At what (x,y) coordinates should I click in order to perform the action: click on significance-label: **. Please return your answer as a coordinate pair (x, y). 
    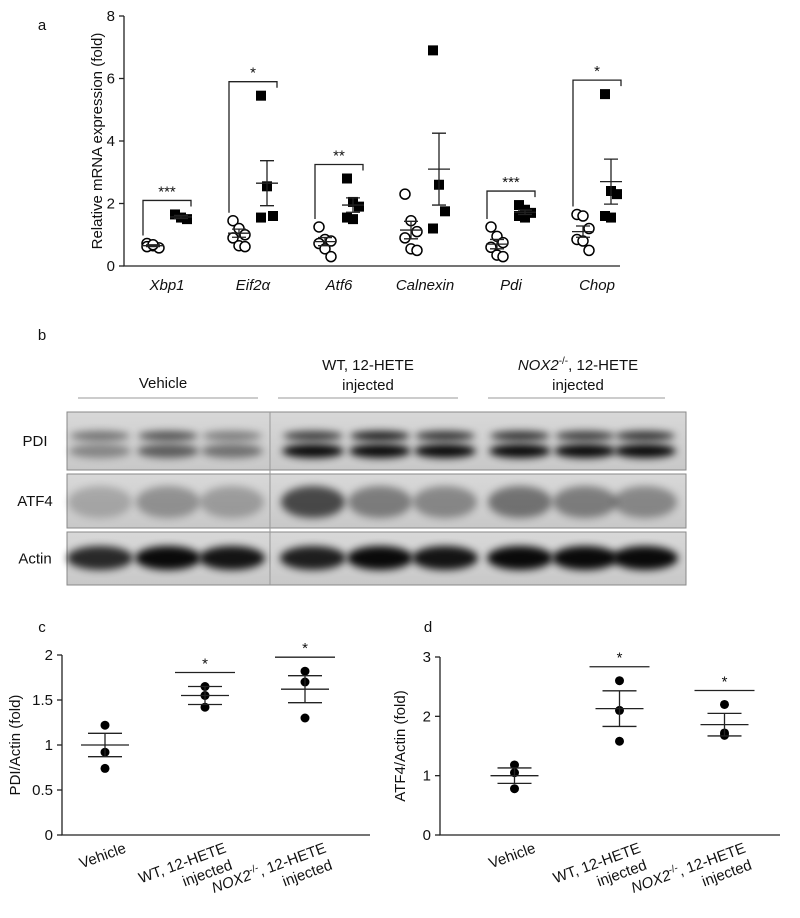
    Looking at the image, I should click on (339, 156).